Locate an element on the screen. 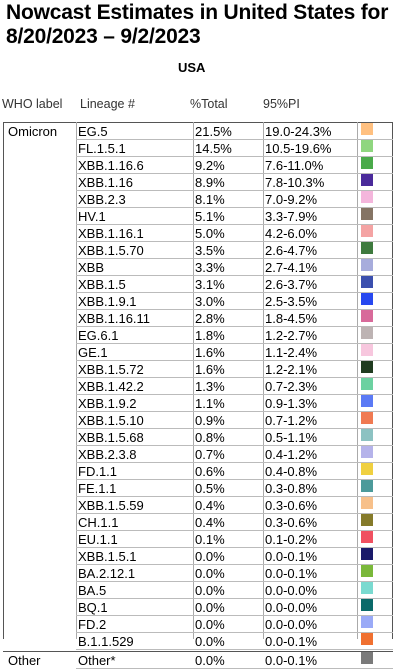 The width and height of the screenshot is (400, 669). header-lineage: Lineage # is located at coordinates (107, 104).